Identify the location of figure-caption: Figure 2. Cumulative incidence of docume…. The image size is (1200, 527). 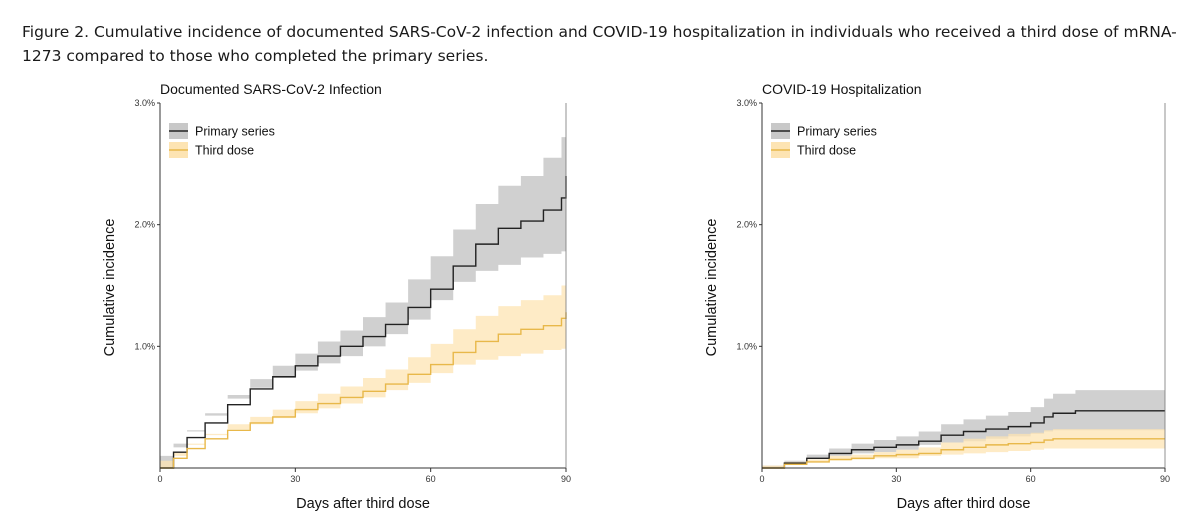
(599, 44).